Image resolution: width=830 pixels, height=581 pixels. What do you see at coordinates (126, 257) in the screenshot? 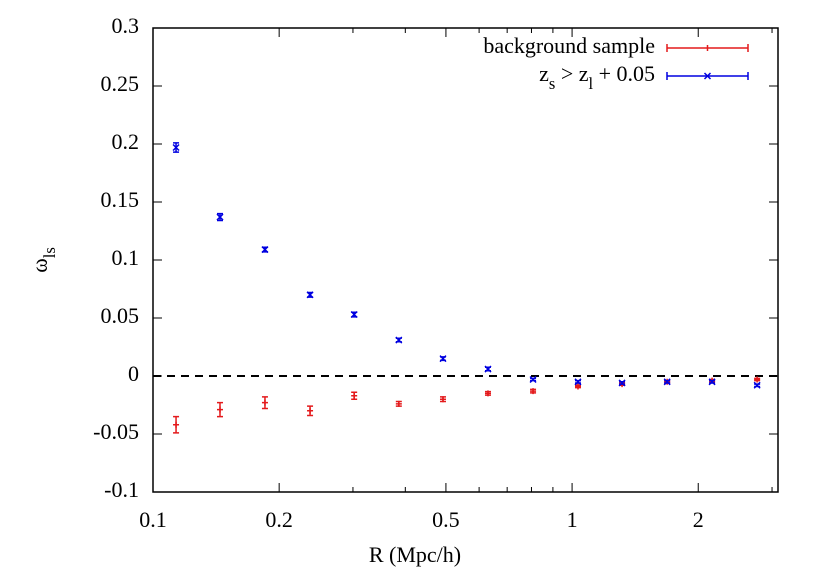
I see `y-tick-label: 0.1` at bounding box center [126, 257].